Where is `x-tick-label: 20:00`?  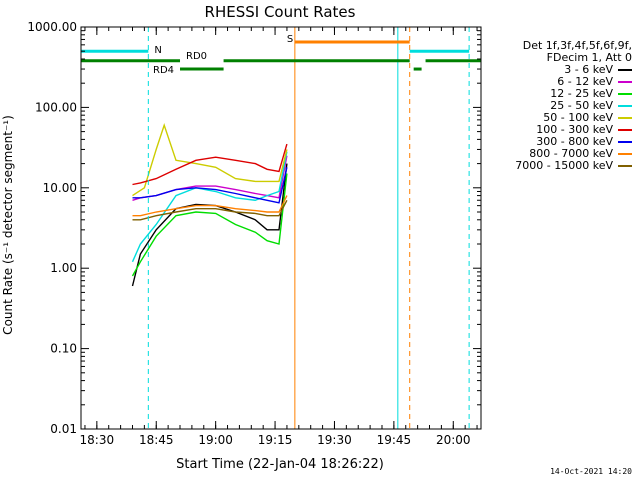 x-tick-label: 20:00 is located at coordinates (453, 440).